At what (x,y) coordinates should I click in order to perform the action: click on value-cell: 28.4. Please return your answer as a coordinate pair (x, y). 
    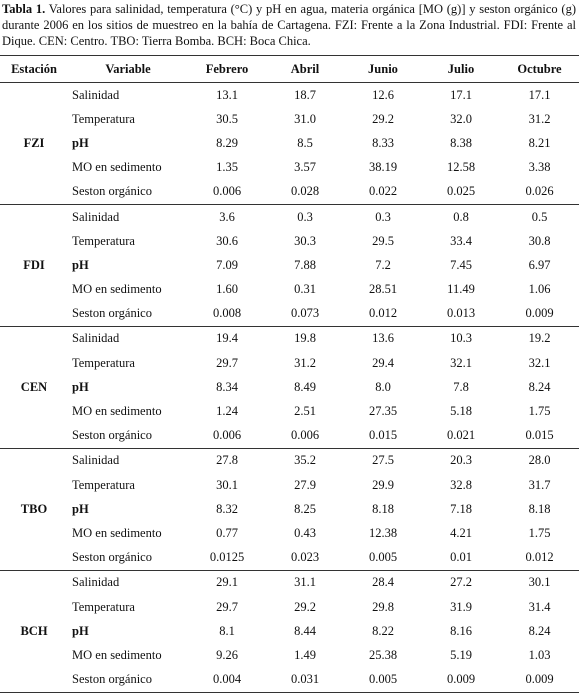
    Looking at the image, I should click on (383, 582).